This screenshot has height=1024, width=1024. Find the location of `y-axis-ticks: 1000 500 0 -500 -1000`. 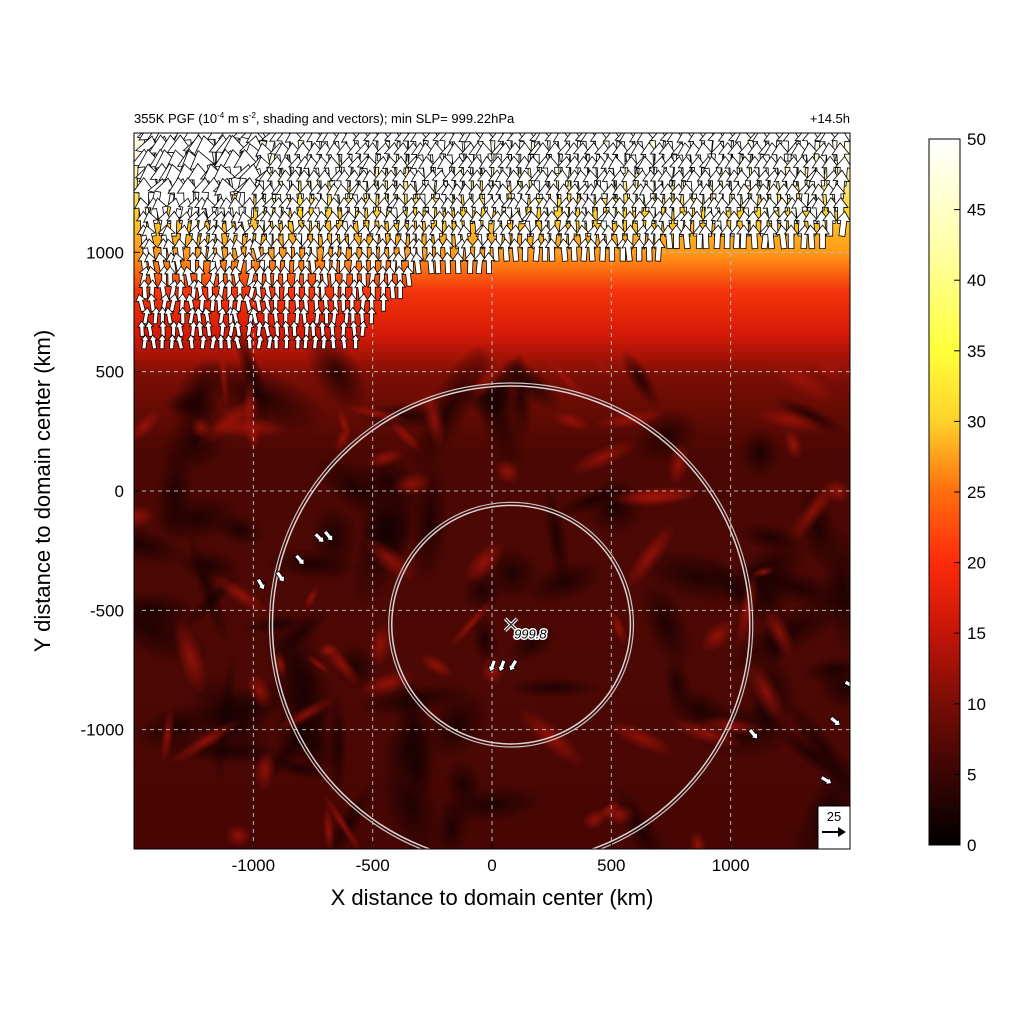

y-axis-ticks: 1000 500 0 -500 -1000 is located at coordinates (110, 491).